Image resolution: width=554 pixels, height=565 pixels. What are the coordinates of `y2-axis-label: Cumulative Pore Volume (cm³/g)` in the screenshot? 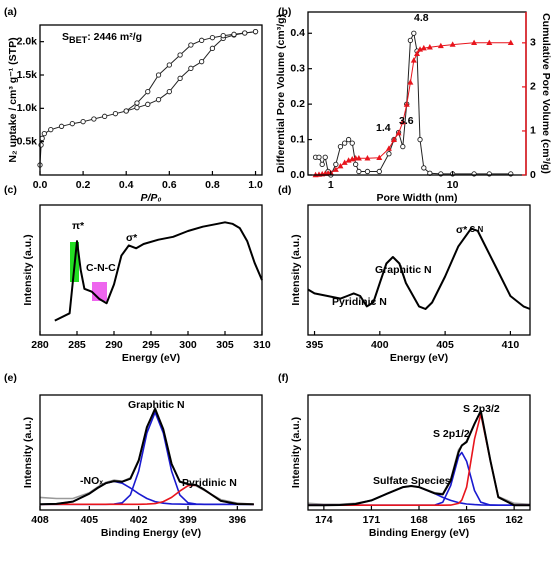 It's located at (546, 93).